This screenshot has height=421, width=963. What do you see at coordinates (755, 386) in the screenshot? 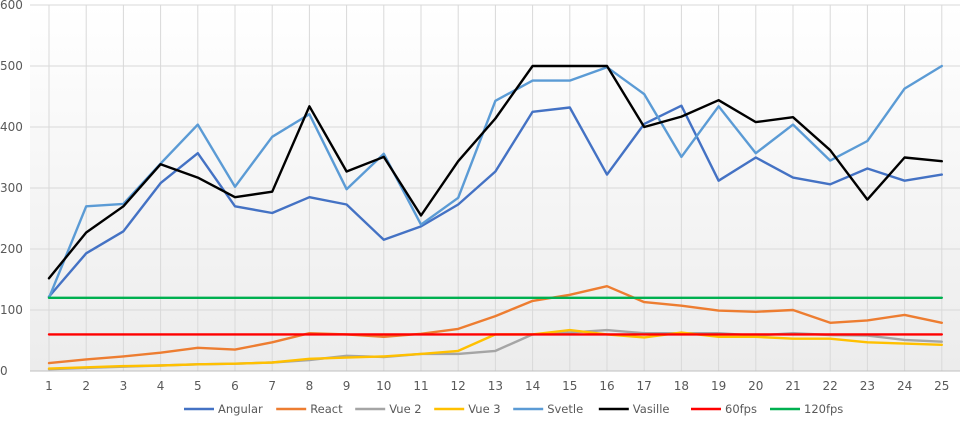
I see `x-tick-label: 20` at bounding box center [755, 386].